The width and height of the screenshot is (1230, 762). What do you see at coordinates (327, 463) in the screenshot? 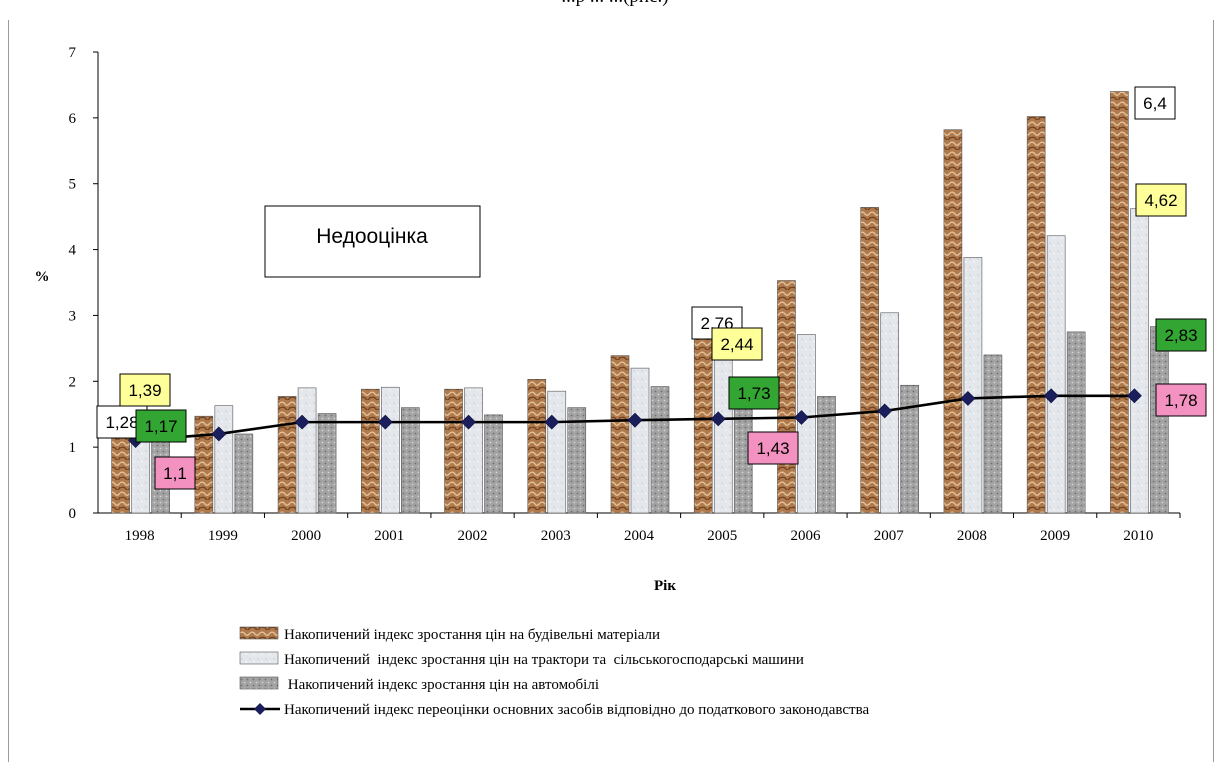
I see `bar-series3-2000` at bounding box center [327, 463].